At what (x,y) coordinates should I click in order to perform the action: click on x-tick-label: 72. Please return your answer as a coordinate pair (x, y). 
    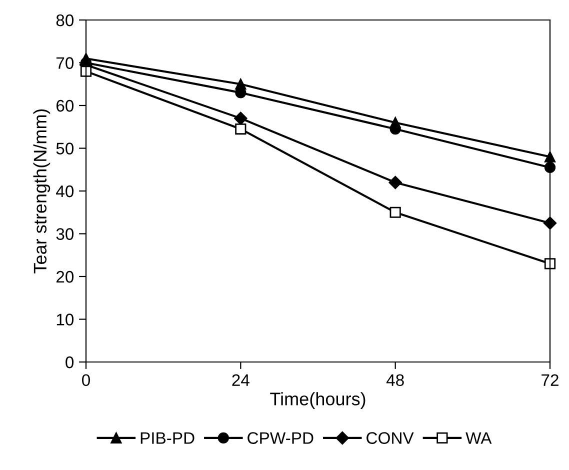
    Looking at the image, I should click on (550, 380).